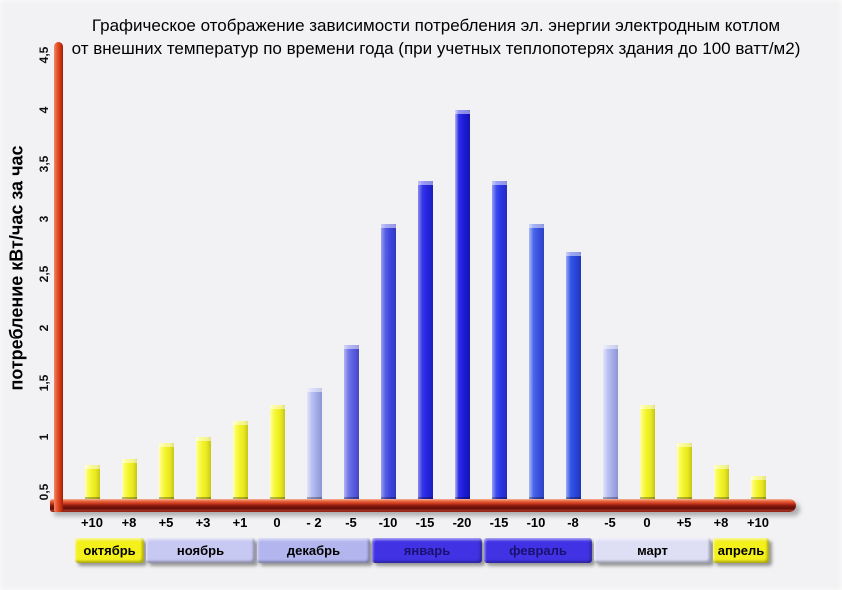  Describe the element at coordinates (741, 550) in the screenshot. I see `month-band-7: апрель` at that location.